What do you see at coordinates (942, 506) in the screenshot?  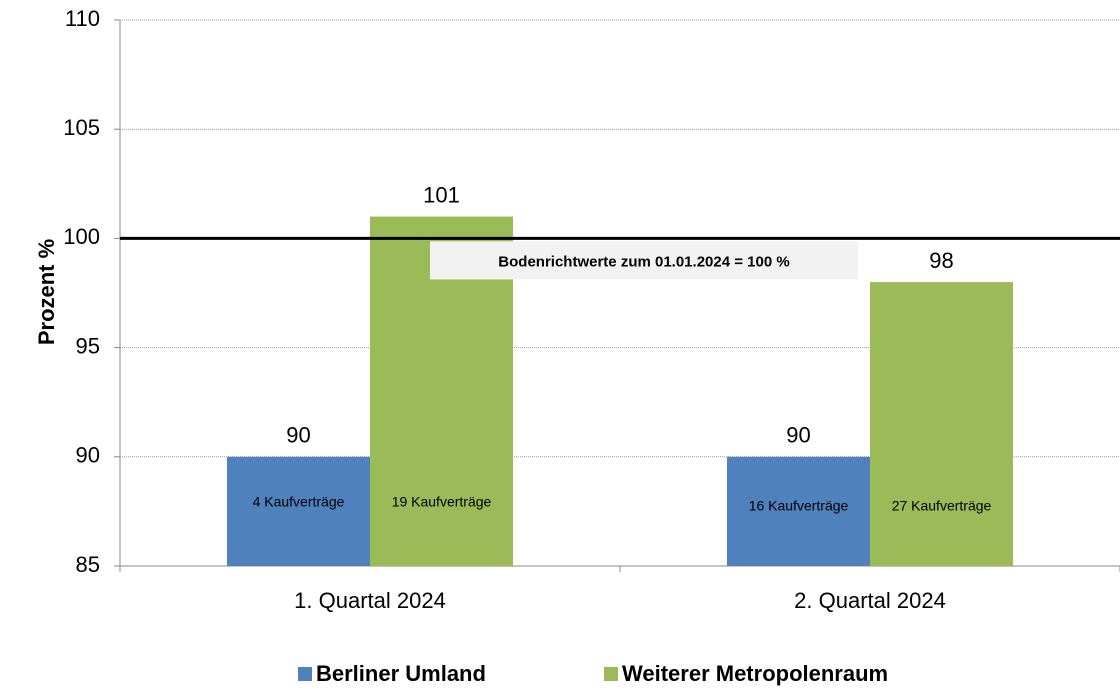 I see `bar-inner-label: 27 Kaufverträge` at bounding box center [942, 506].